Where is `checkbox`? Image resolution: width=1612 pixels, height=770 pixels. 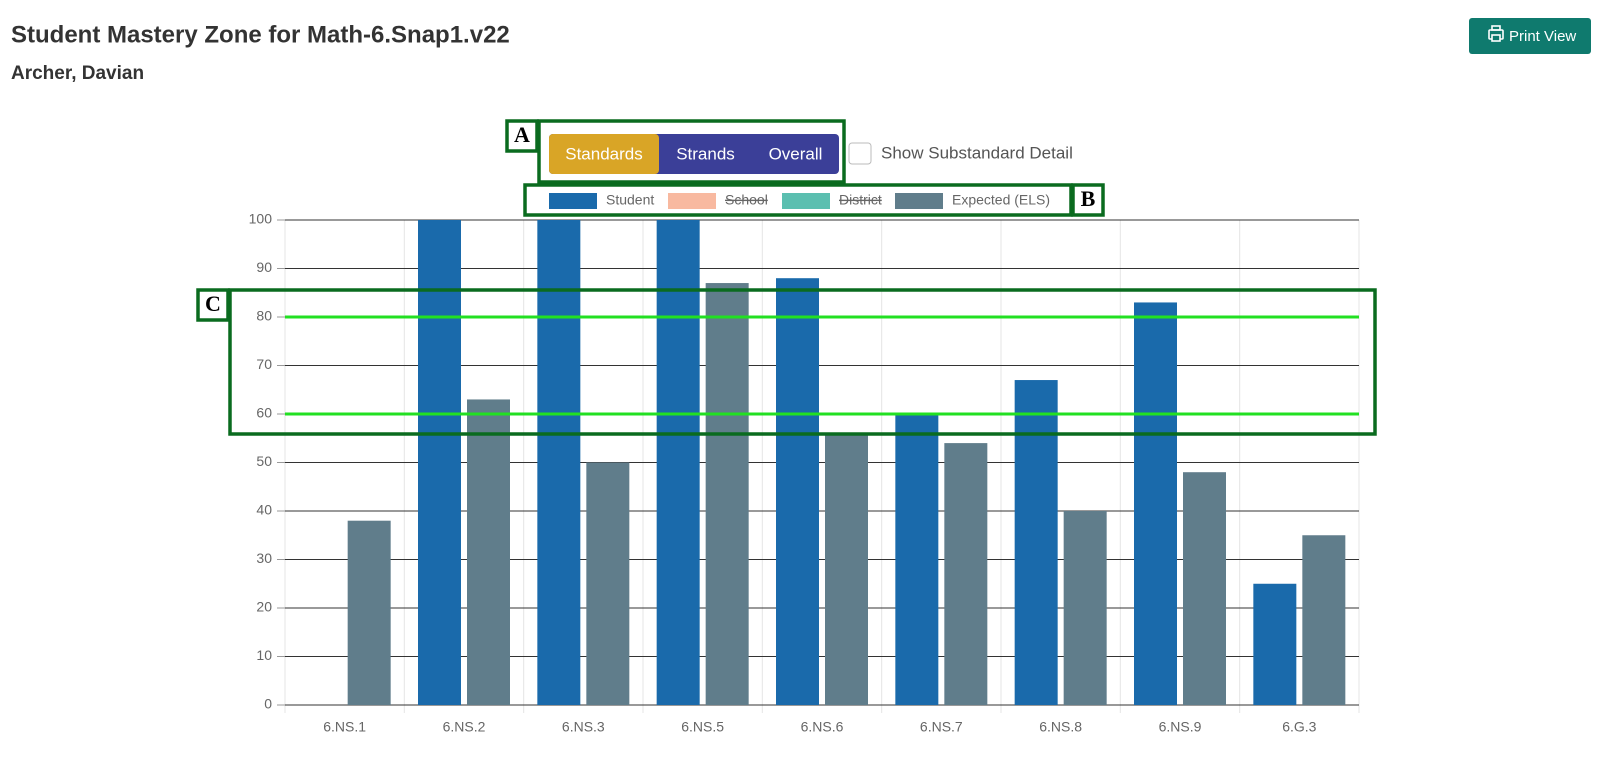
checkbox is located at coordinates (860, 153).